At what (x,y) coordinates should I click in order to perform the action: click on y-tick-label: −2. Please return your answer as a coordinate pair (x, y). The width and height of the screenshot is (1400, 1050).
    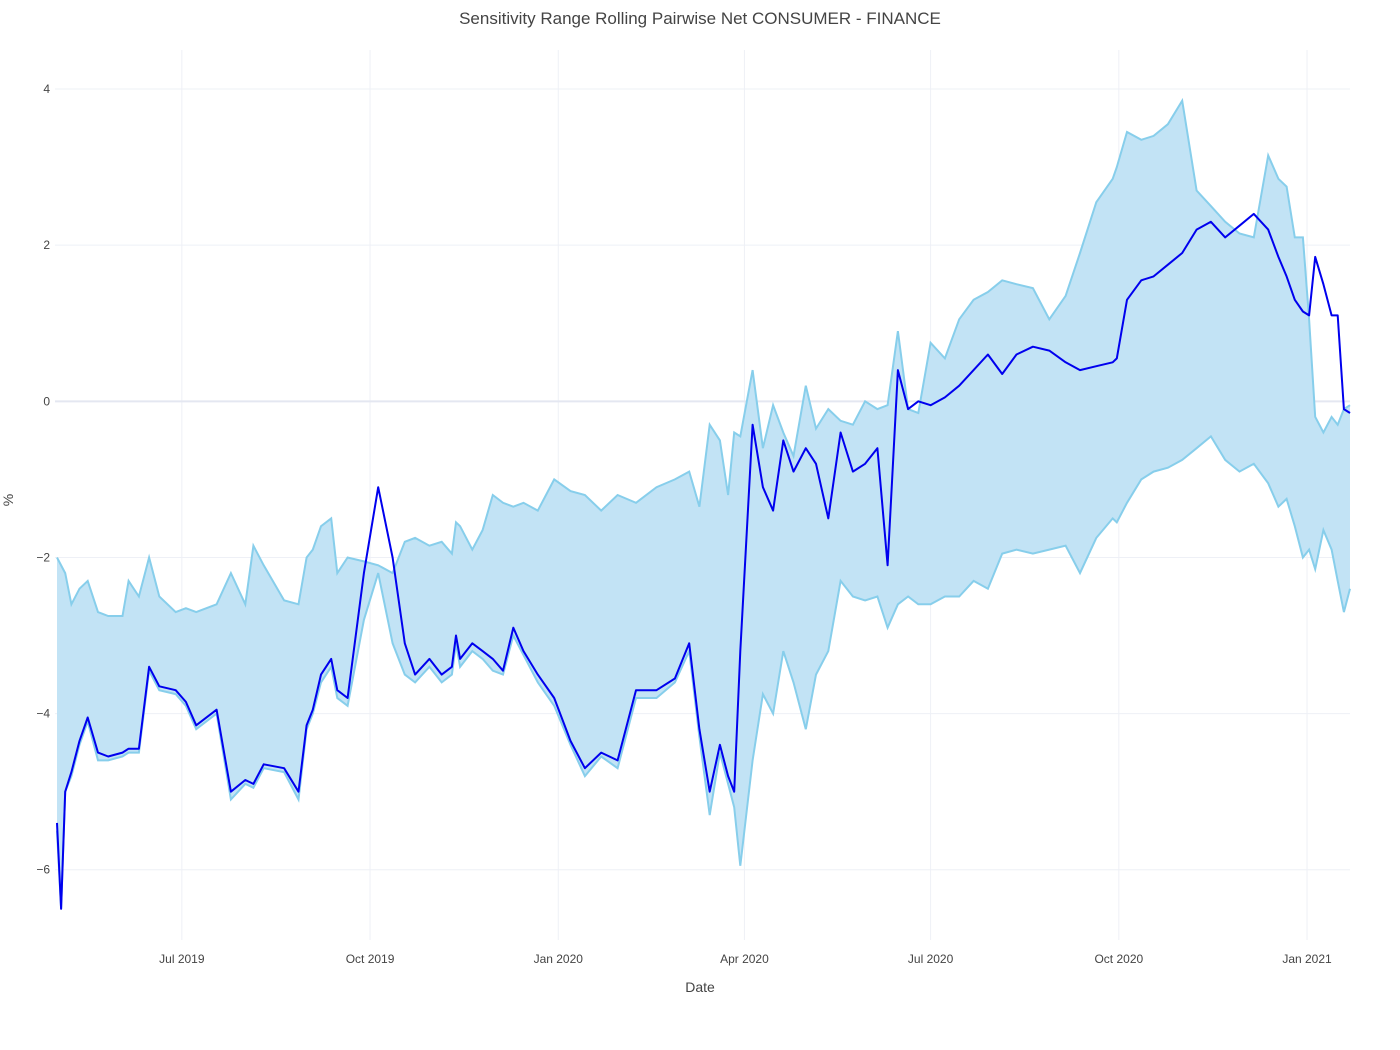
    Looking at the image, I should click on (43, 557).